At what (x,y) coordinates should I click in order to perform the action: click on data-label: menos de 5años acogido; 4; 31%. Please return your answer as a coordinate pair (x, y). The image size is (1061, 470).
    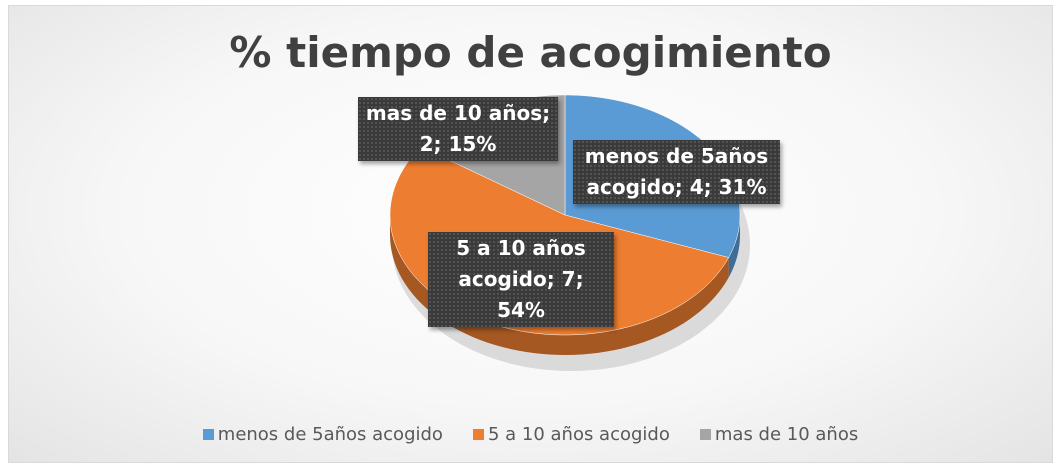
    Looking at the image, I should click on (676, 172).